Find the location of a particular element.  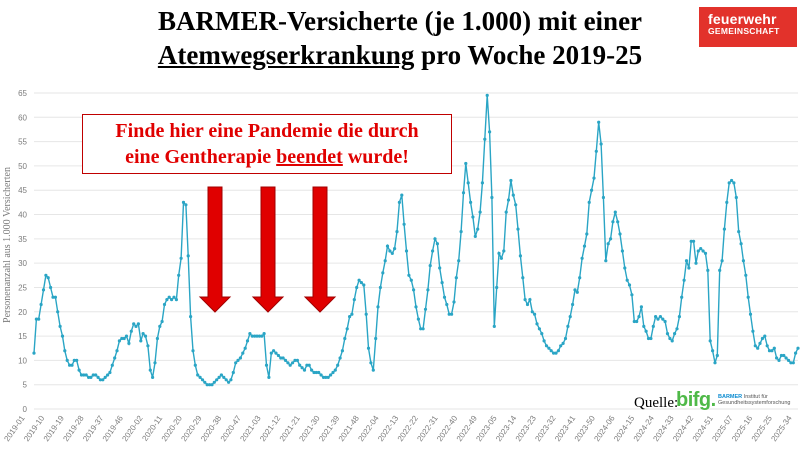

y-tick-label: 60 is located at coordinates (22, 117).